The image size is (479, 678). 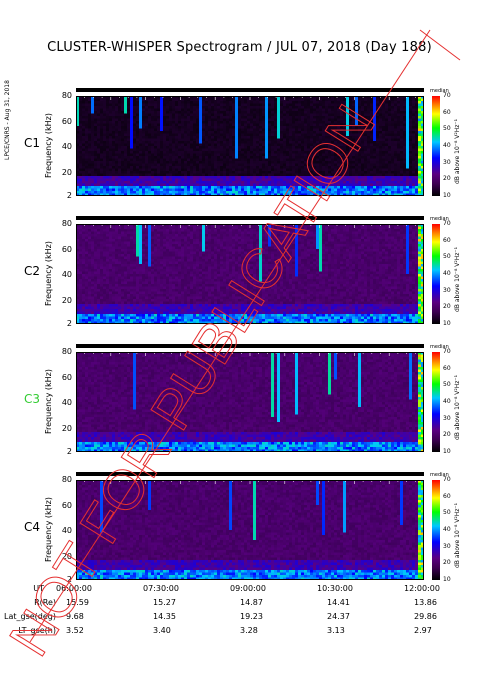 What do you see at coordinates (422, 588) in the screenshot?
I see `time-tick-label: 12:00:00` at bounding box center [422, 588].